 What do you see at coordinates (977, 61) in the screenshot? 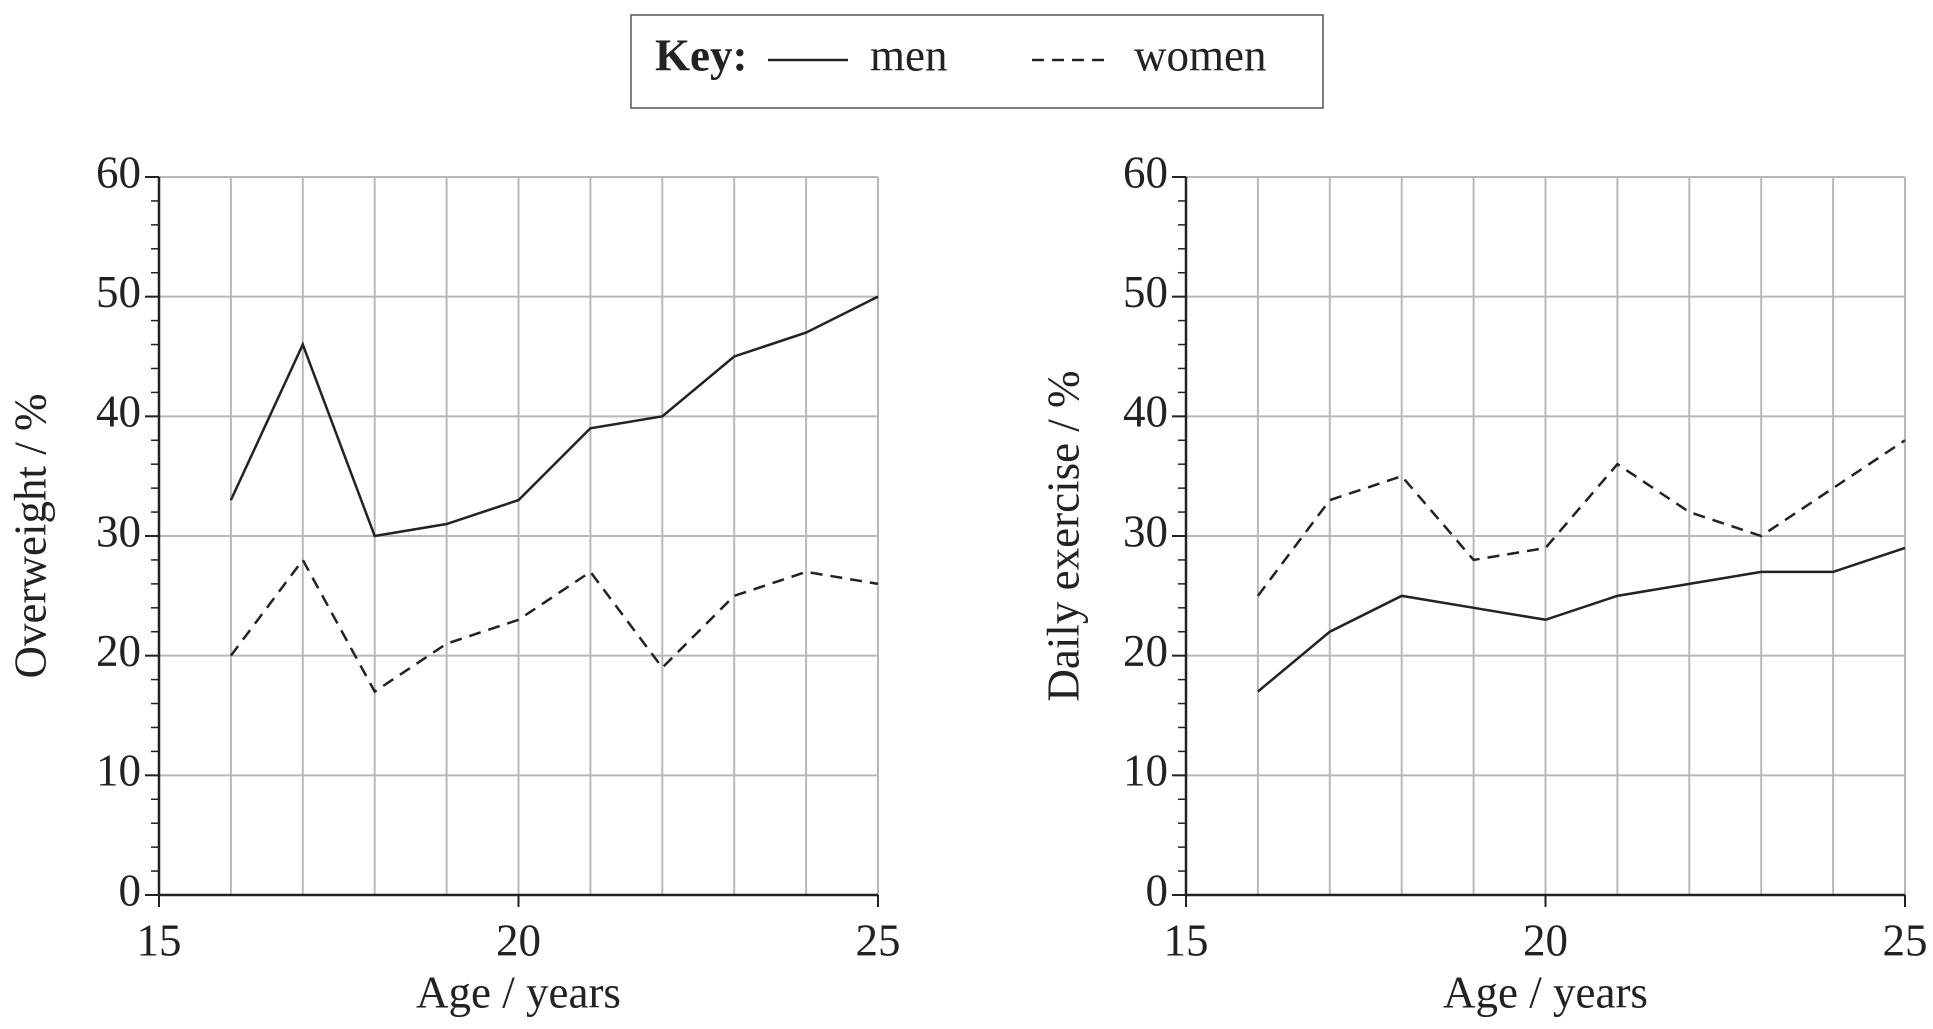
I see `legend-box` at bounding box center [977, 61].